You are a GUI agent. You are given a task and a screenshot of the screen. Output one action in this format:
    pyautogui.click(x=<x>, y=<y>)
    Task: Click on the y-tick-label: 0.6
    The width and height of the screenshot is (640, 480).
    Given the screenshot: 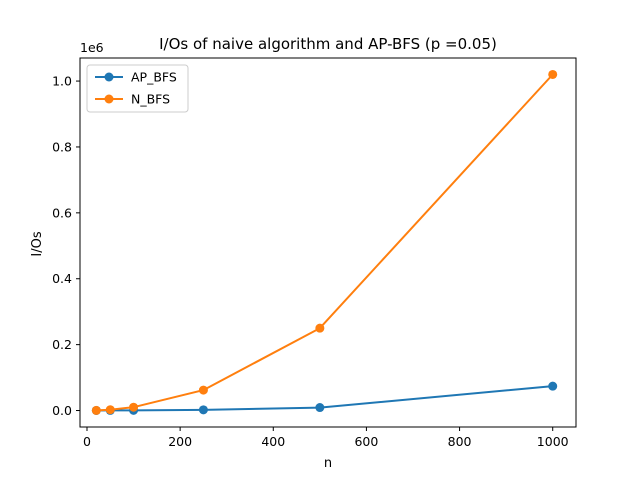 What is the action you would take?
    pyautogui.click(x=62, y=212)
    